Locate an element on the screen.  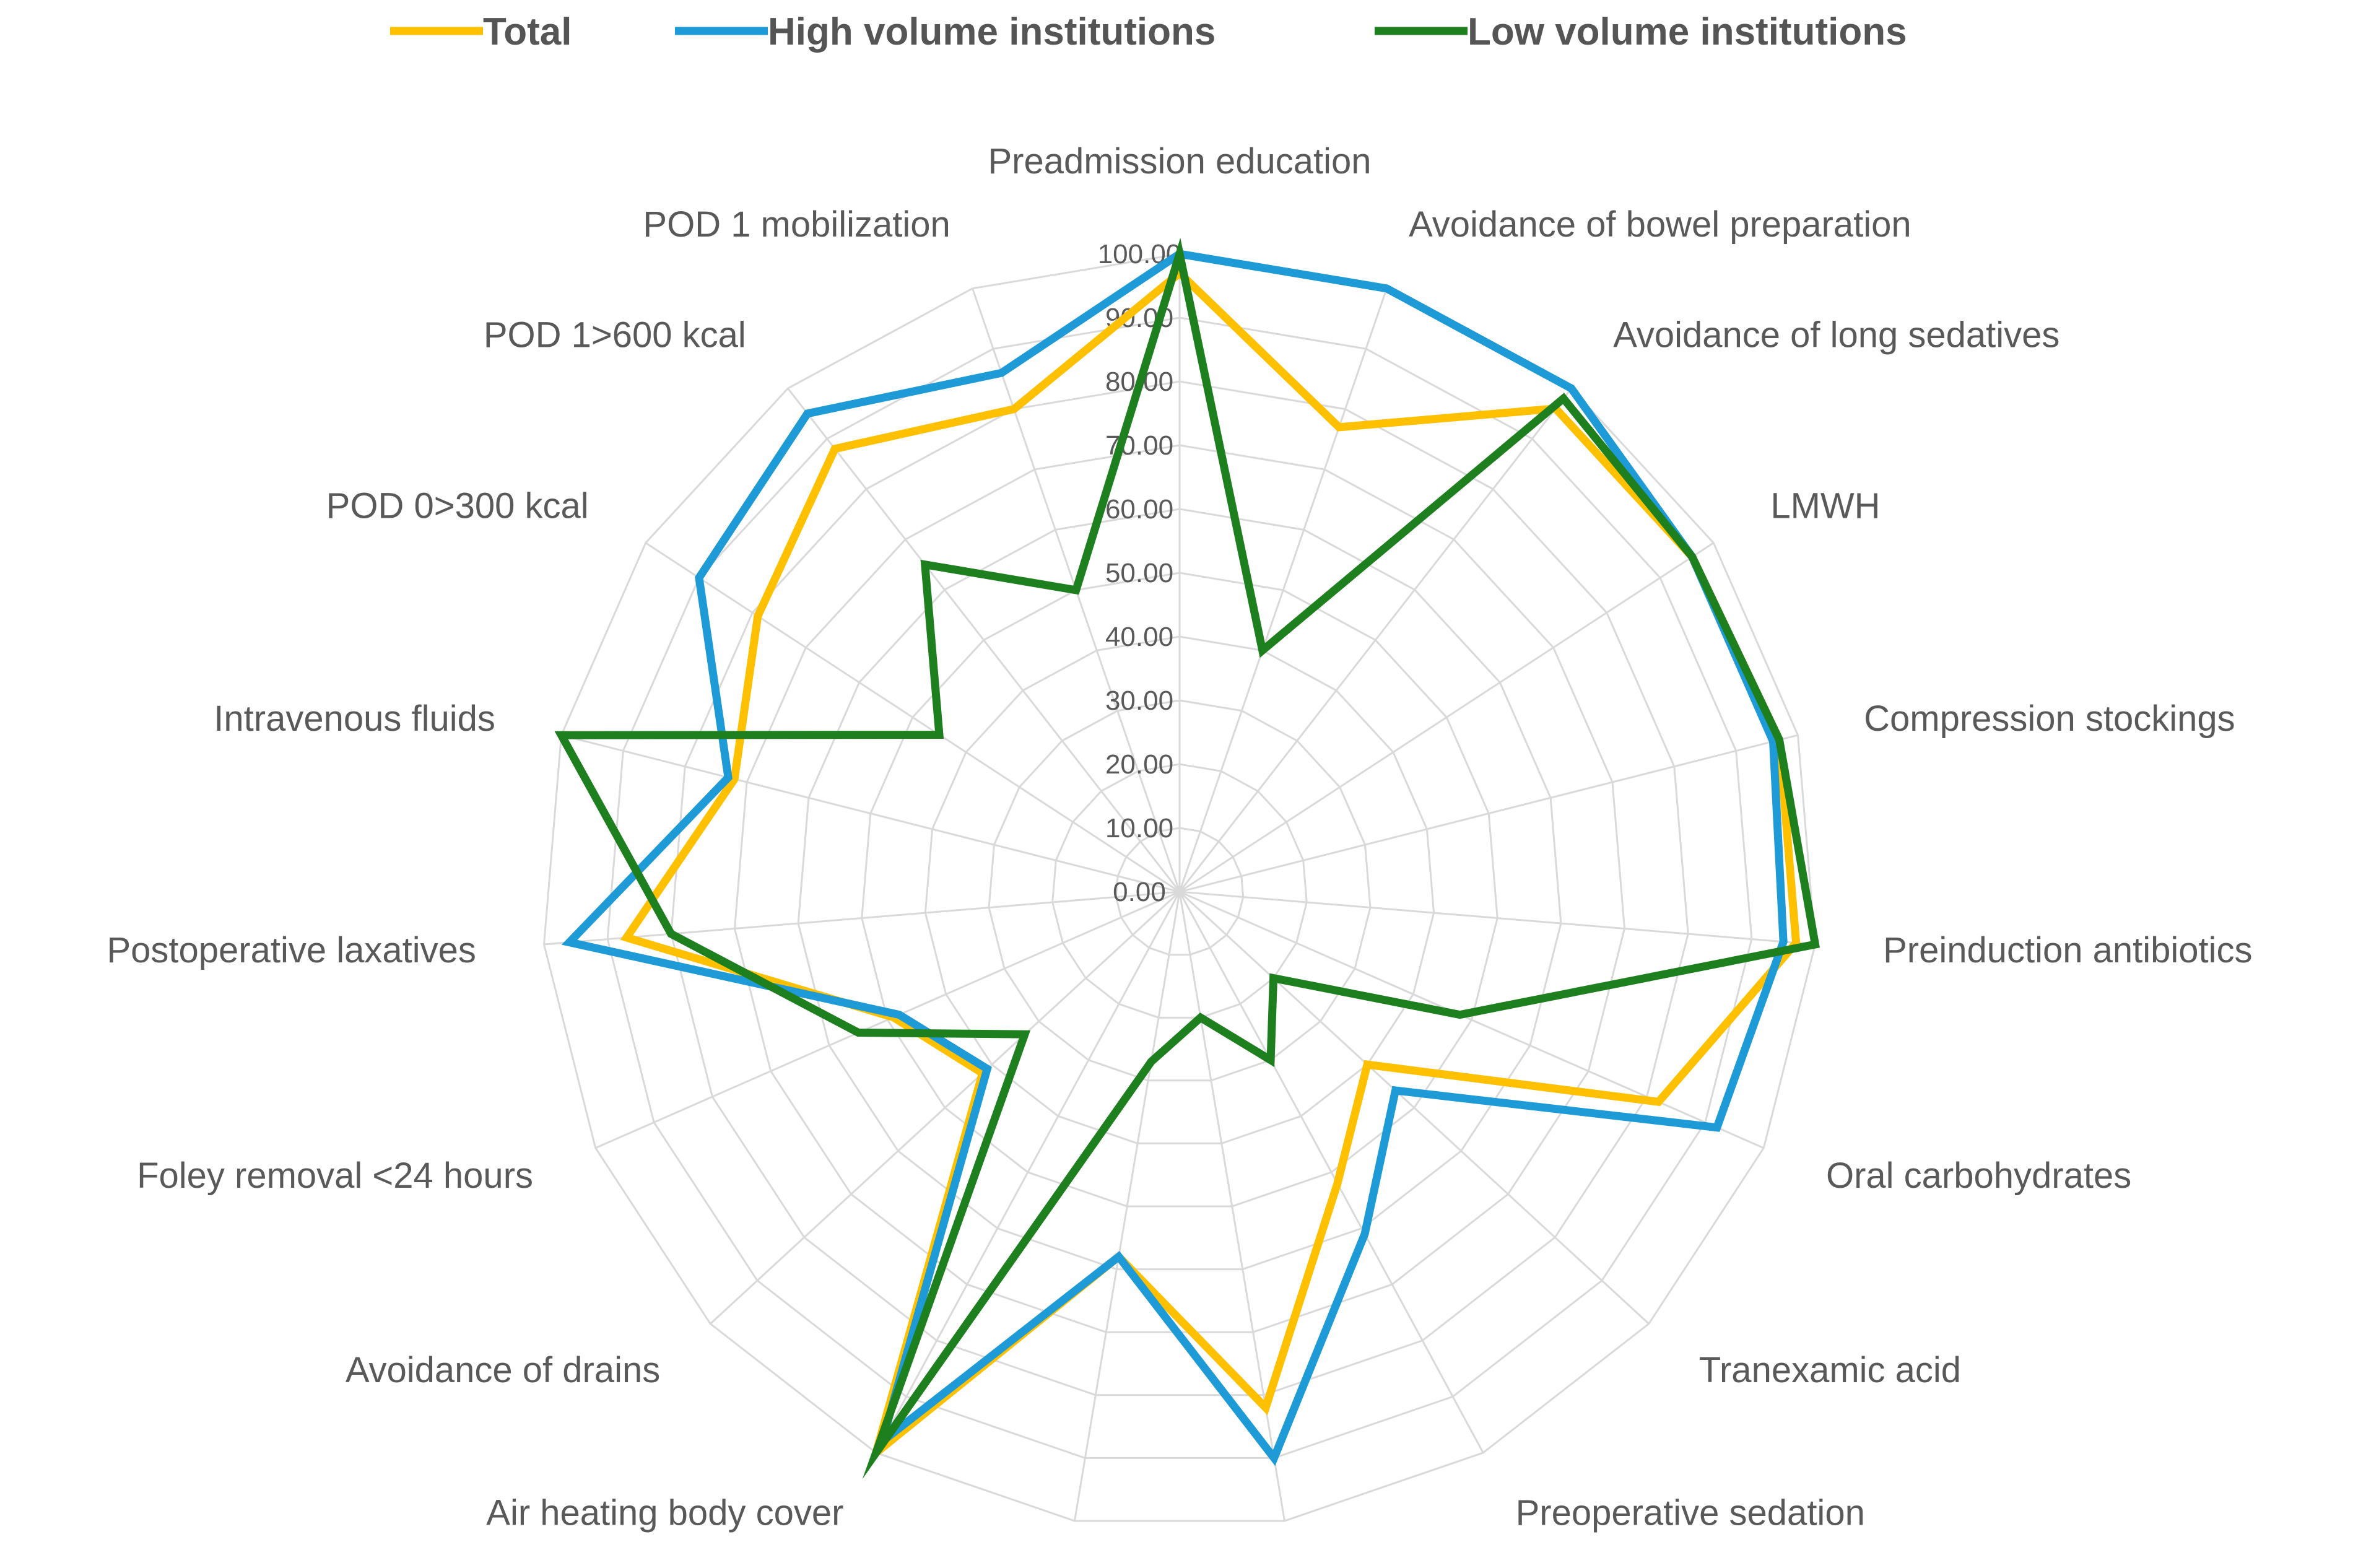
category-label: Avoidance of bowel preparation is located at coordinates (1660, 225).